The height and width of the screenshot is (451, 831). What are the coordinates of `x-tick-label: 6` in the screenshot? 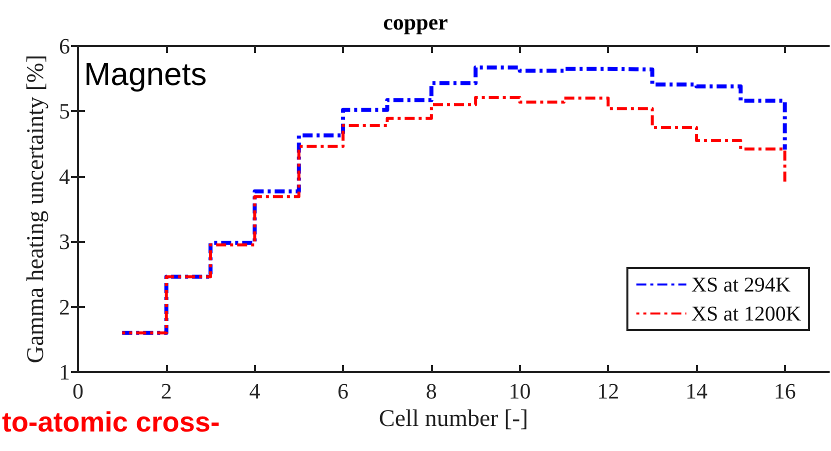 It's located at (343, 391).